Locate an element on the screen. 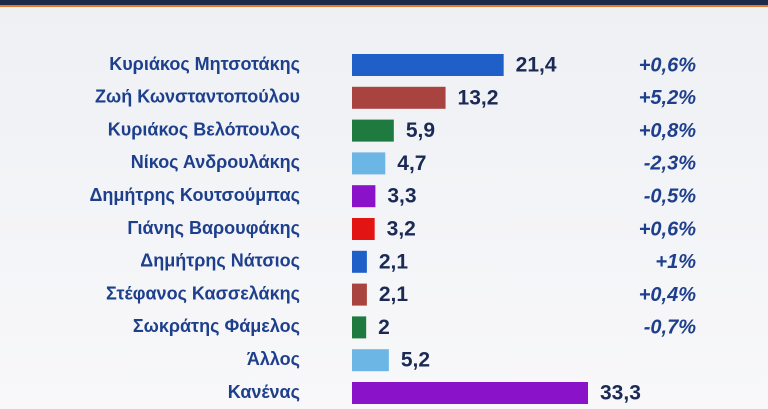  value-label: 2 is located at coordinates (384, 327).